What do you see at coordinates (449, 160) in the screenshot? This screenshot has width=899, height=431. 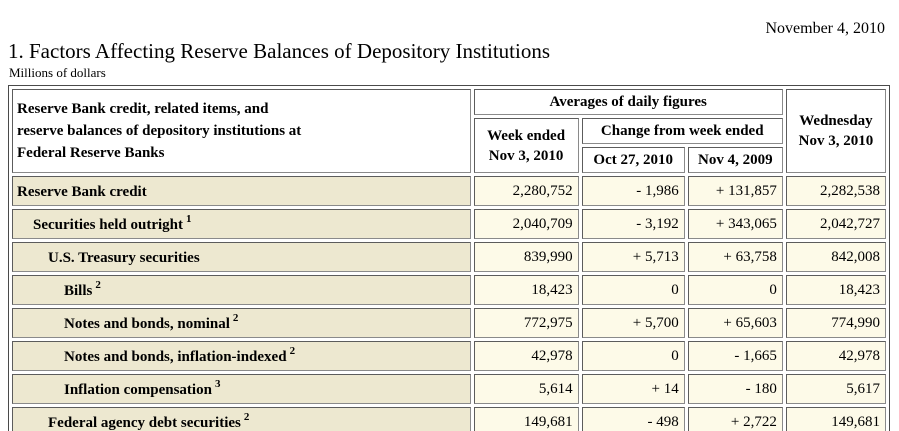 I see `header-row-3: Oct 27, 2010 Nov 4, 2009` at bounding box center [449, 160].